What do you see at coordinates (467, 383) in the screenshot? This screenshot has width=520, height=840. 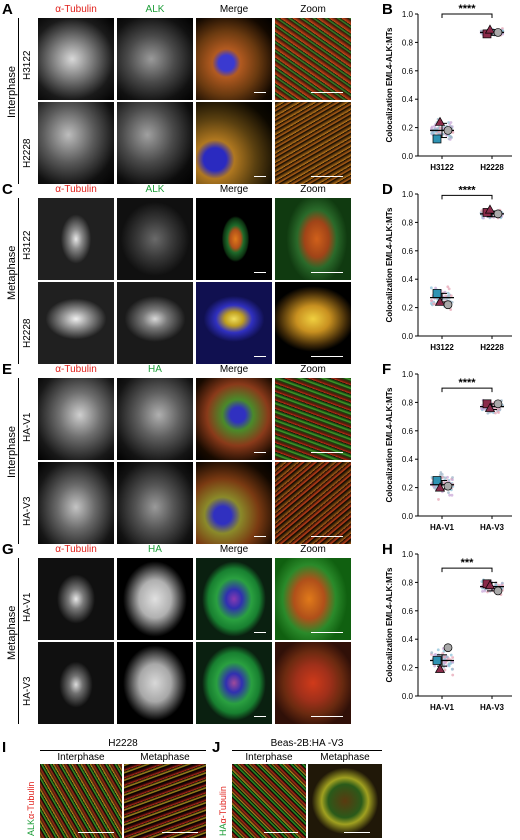 I see `significance-label: ****` at bounding box center [467, 383].